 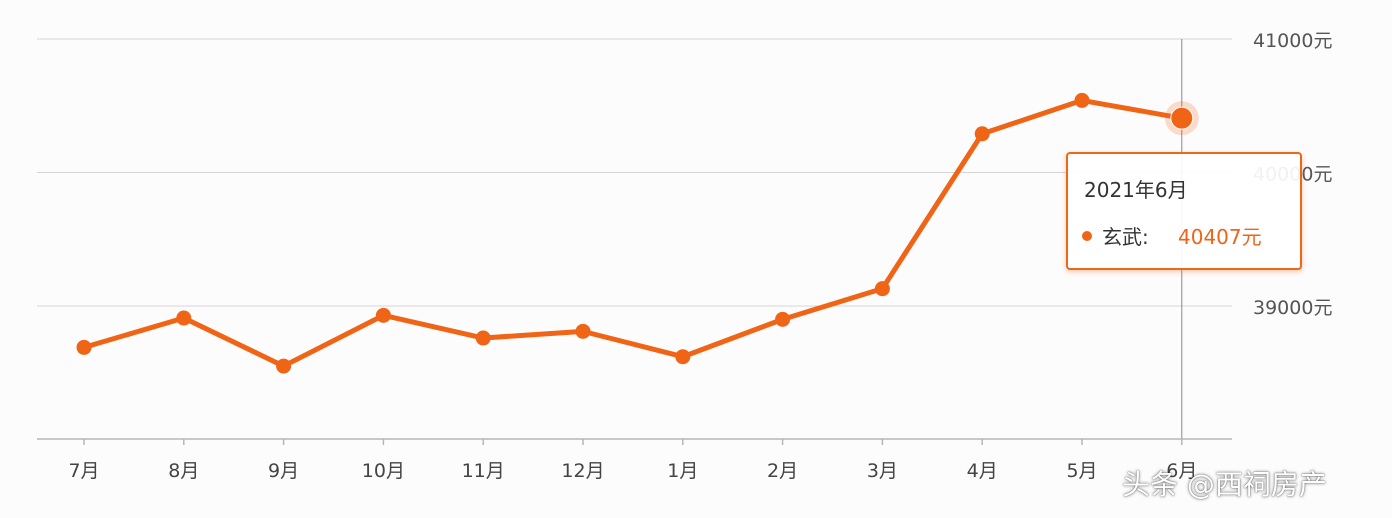 I want to click on ytick-label-39000: 39000元, so click(x=1292, y=308).